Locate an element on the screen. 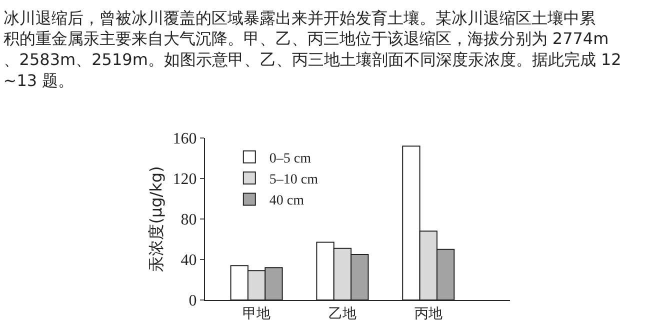  legend-label: 5–10 cm is located at coordinates (293, 180).